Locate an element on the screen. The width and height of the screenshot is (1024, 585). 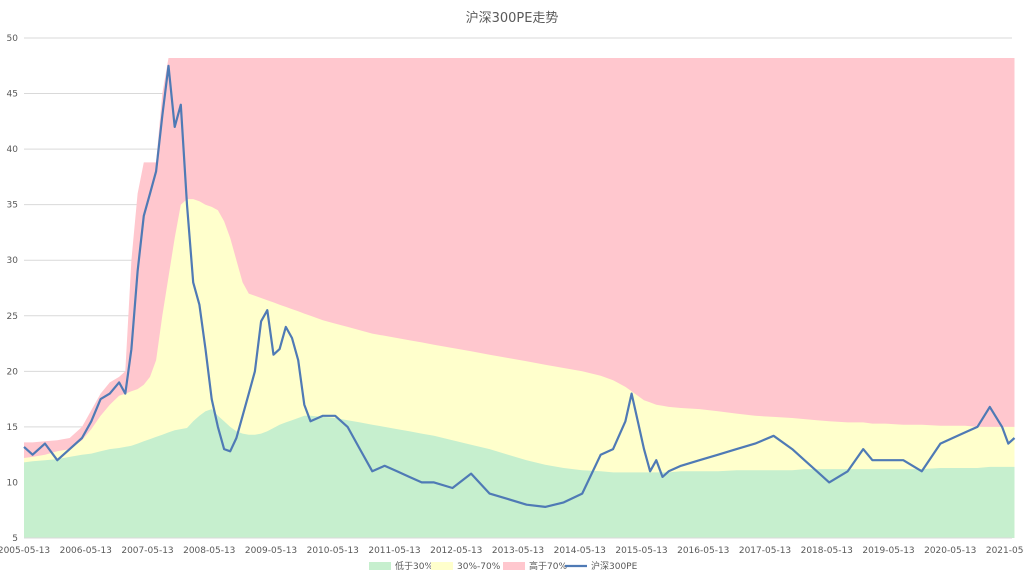
legend-label: 高于70% is located at coordinates (548, 566).